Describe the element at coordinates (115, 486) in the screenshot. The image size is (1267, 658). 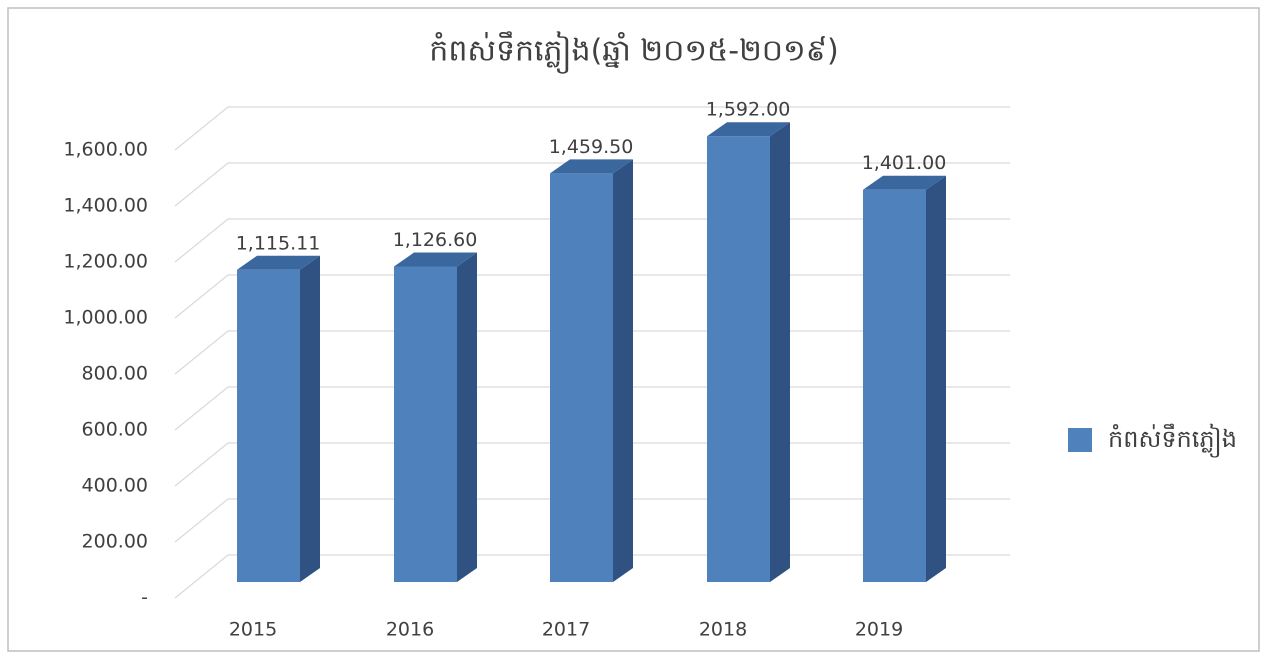
I see `y-tick-label: 400.00` at that location.